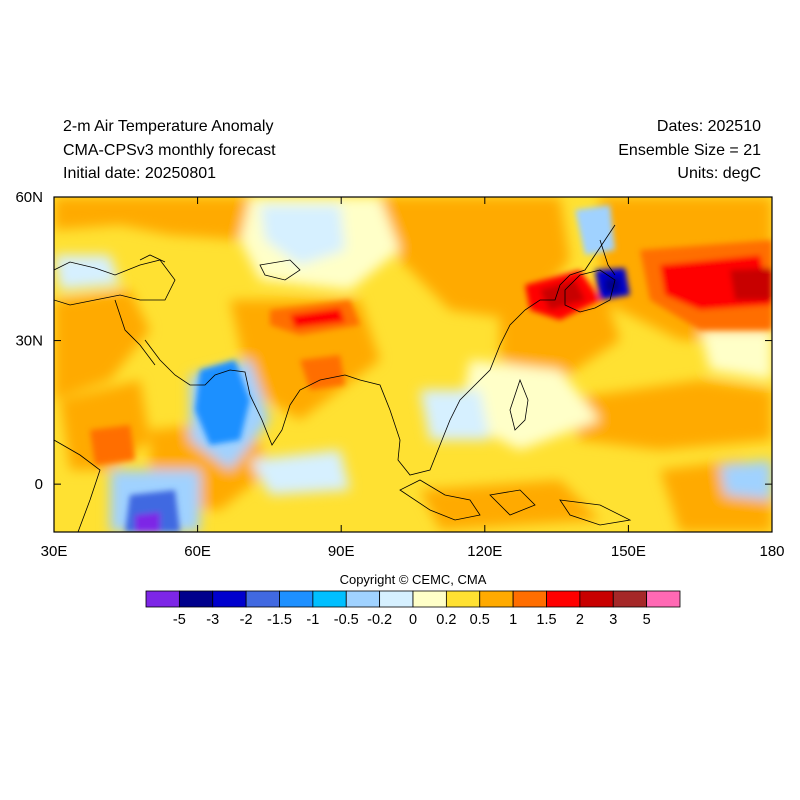 The height and width of the screenshot is (800, 800). What do you see at coordinates (197, 551) in the screenshot?
I see `longitude-label: 60E` at bounding box center [197, 551].